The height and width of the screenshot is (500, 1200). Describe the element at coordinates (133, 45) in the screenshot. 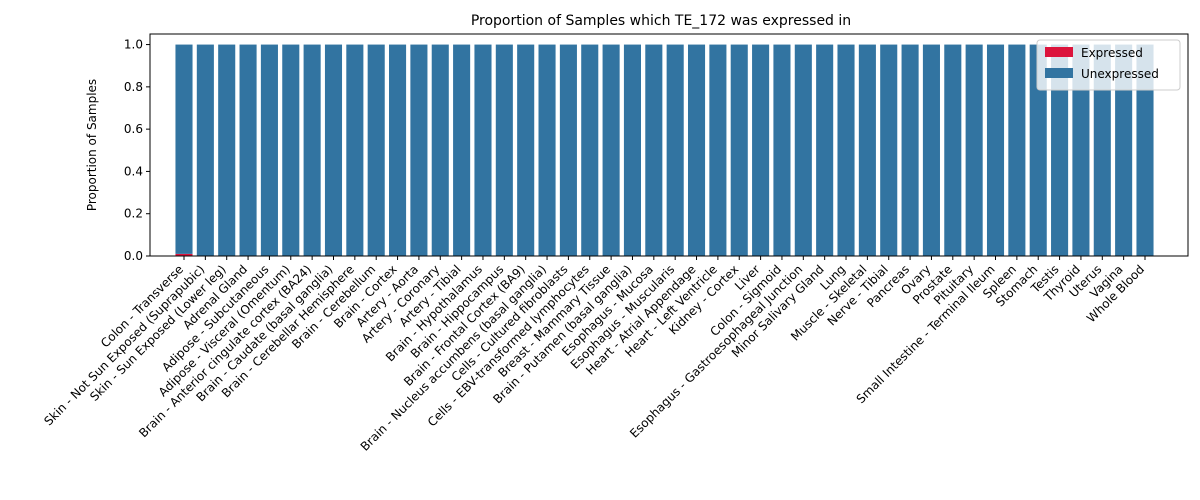

I see `y-tick-label: 1.0` at that location.